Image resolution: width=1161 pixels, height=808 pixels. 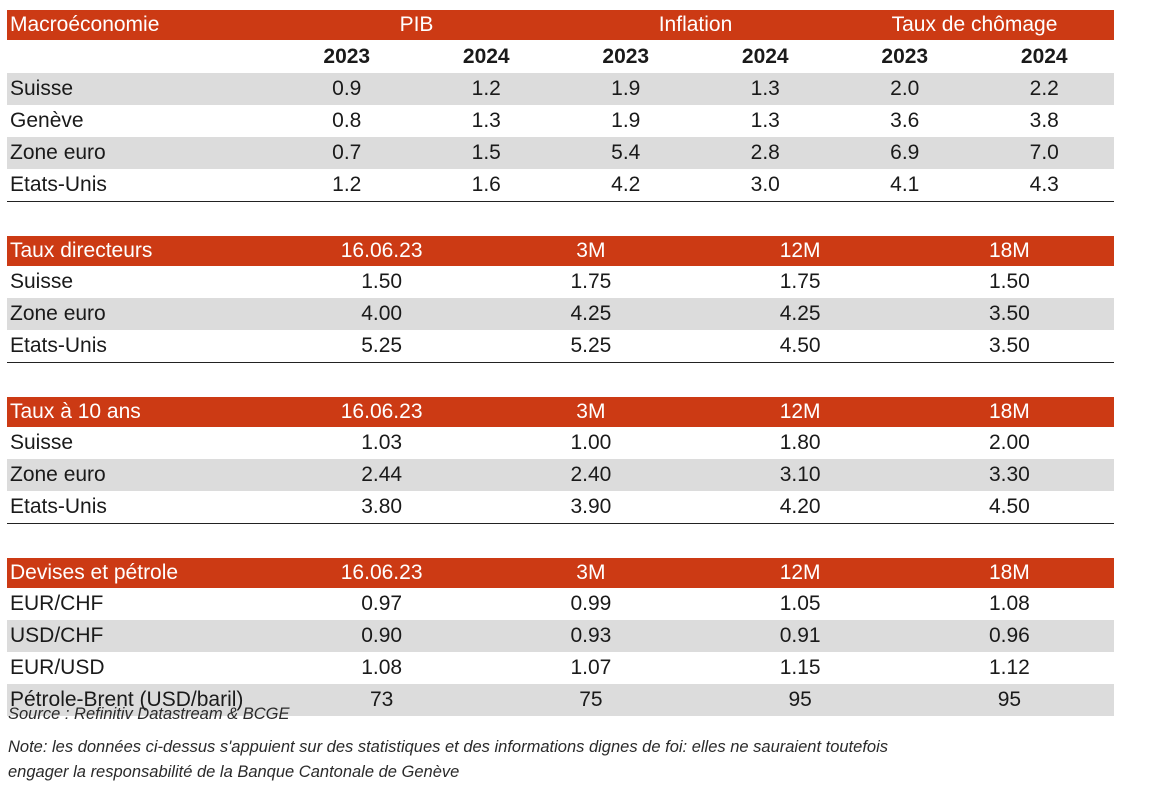 What do you see at coordinates (416, 25) in the screenshot?
I see `pib-header: PIB` at bounding box center [416, 25].